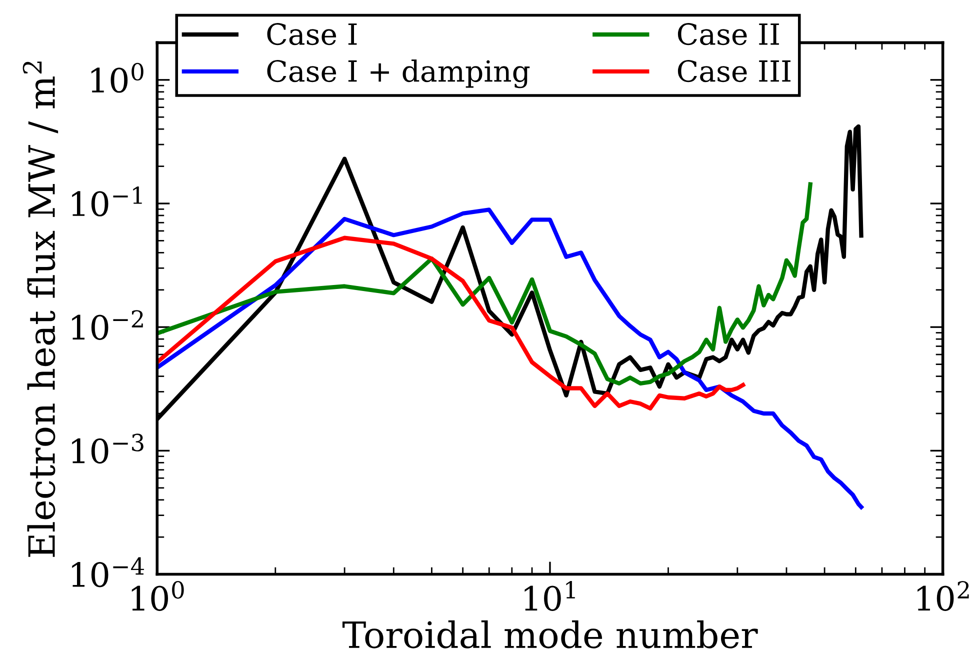 The height and width of the screenshot is (667, 976). I want to click on y-tick-label: 10$^{0}$, so click(117, 77).